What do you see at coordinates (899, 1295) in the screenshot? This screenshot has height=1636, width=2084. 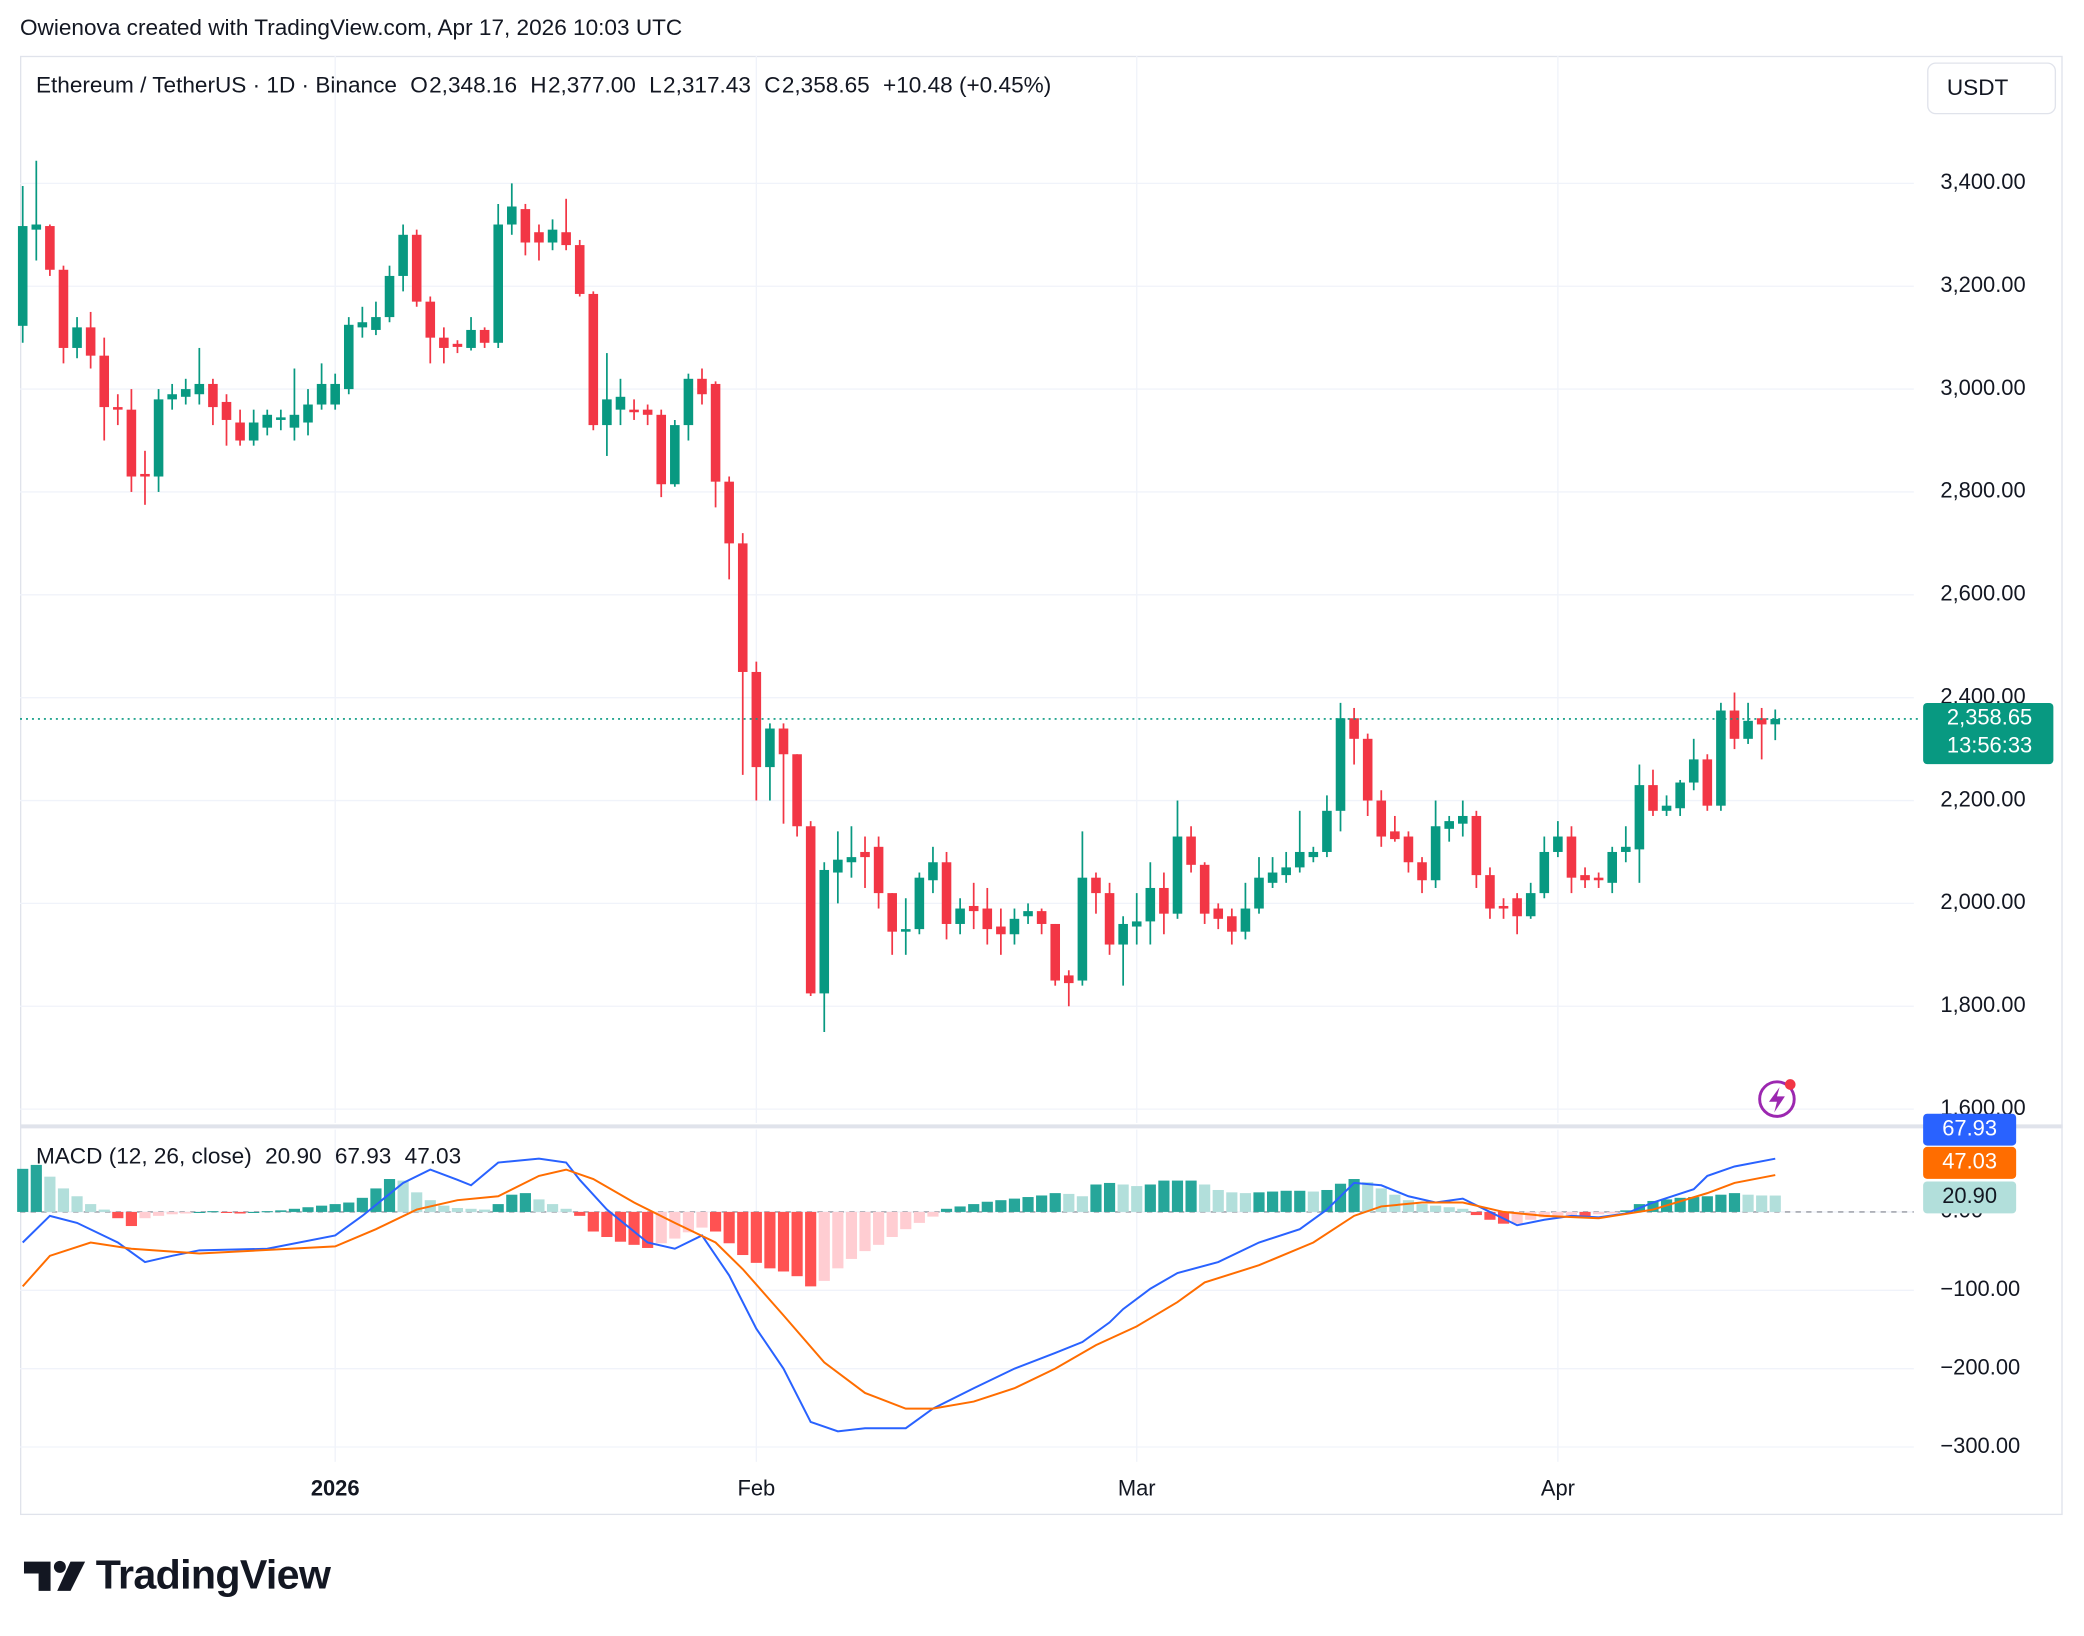 I see `macd-line` at bounding box center [899, 1295].